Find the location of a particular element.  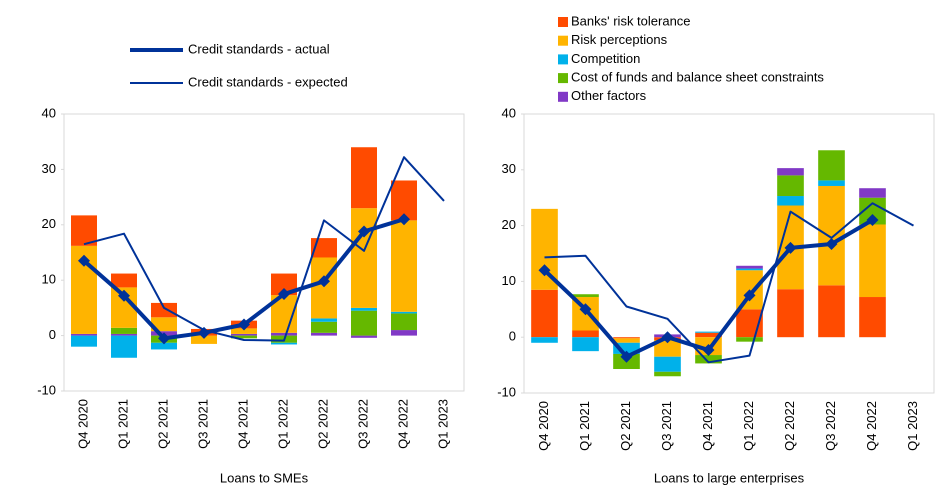

legend-label: Other factors is located at coordinates (609, 95).